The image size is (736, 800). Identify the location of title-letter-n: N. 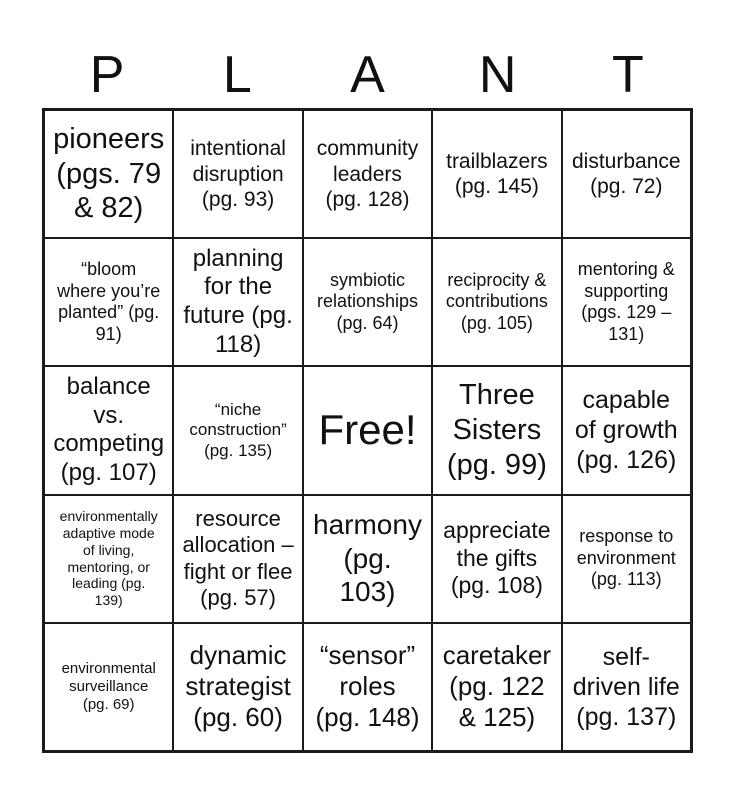
(497, 75).